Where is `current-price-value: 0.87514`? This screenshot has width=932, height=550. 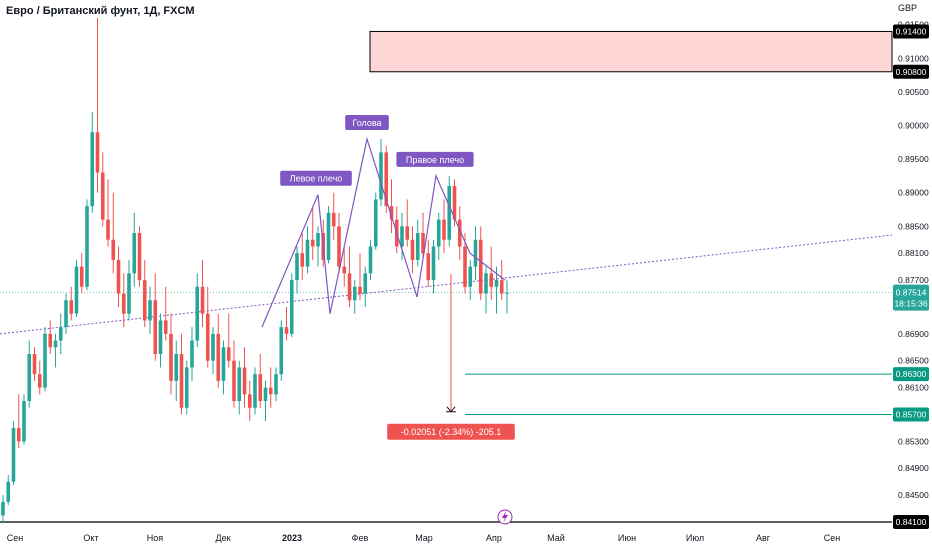 current-price-value: 0.87514 is located at coordinates (911, 293).